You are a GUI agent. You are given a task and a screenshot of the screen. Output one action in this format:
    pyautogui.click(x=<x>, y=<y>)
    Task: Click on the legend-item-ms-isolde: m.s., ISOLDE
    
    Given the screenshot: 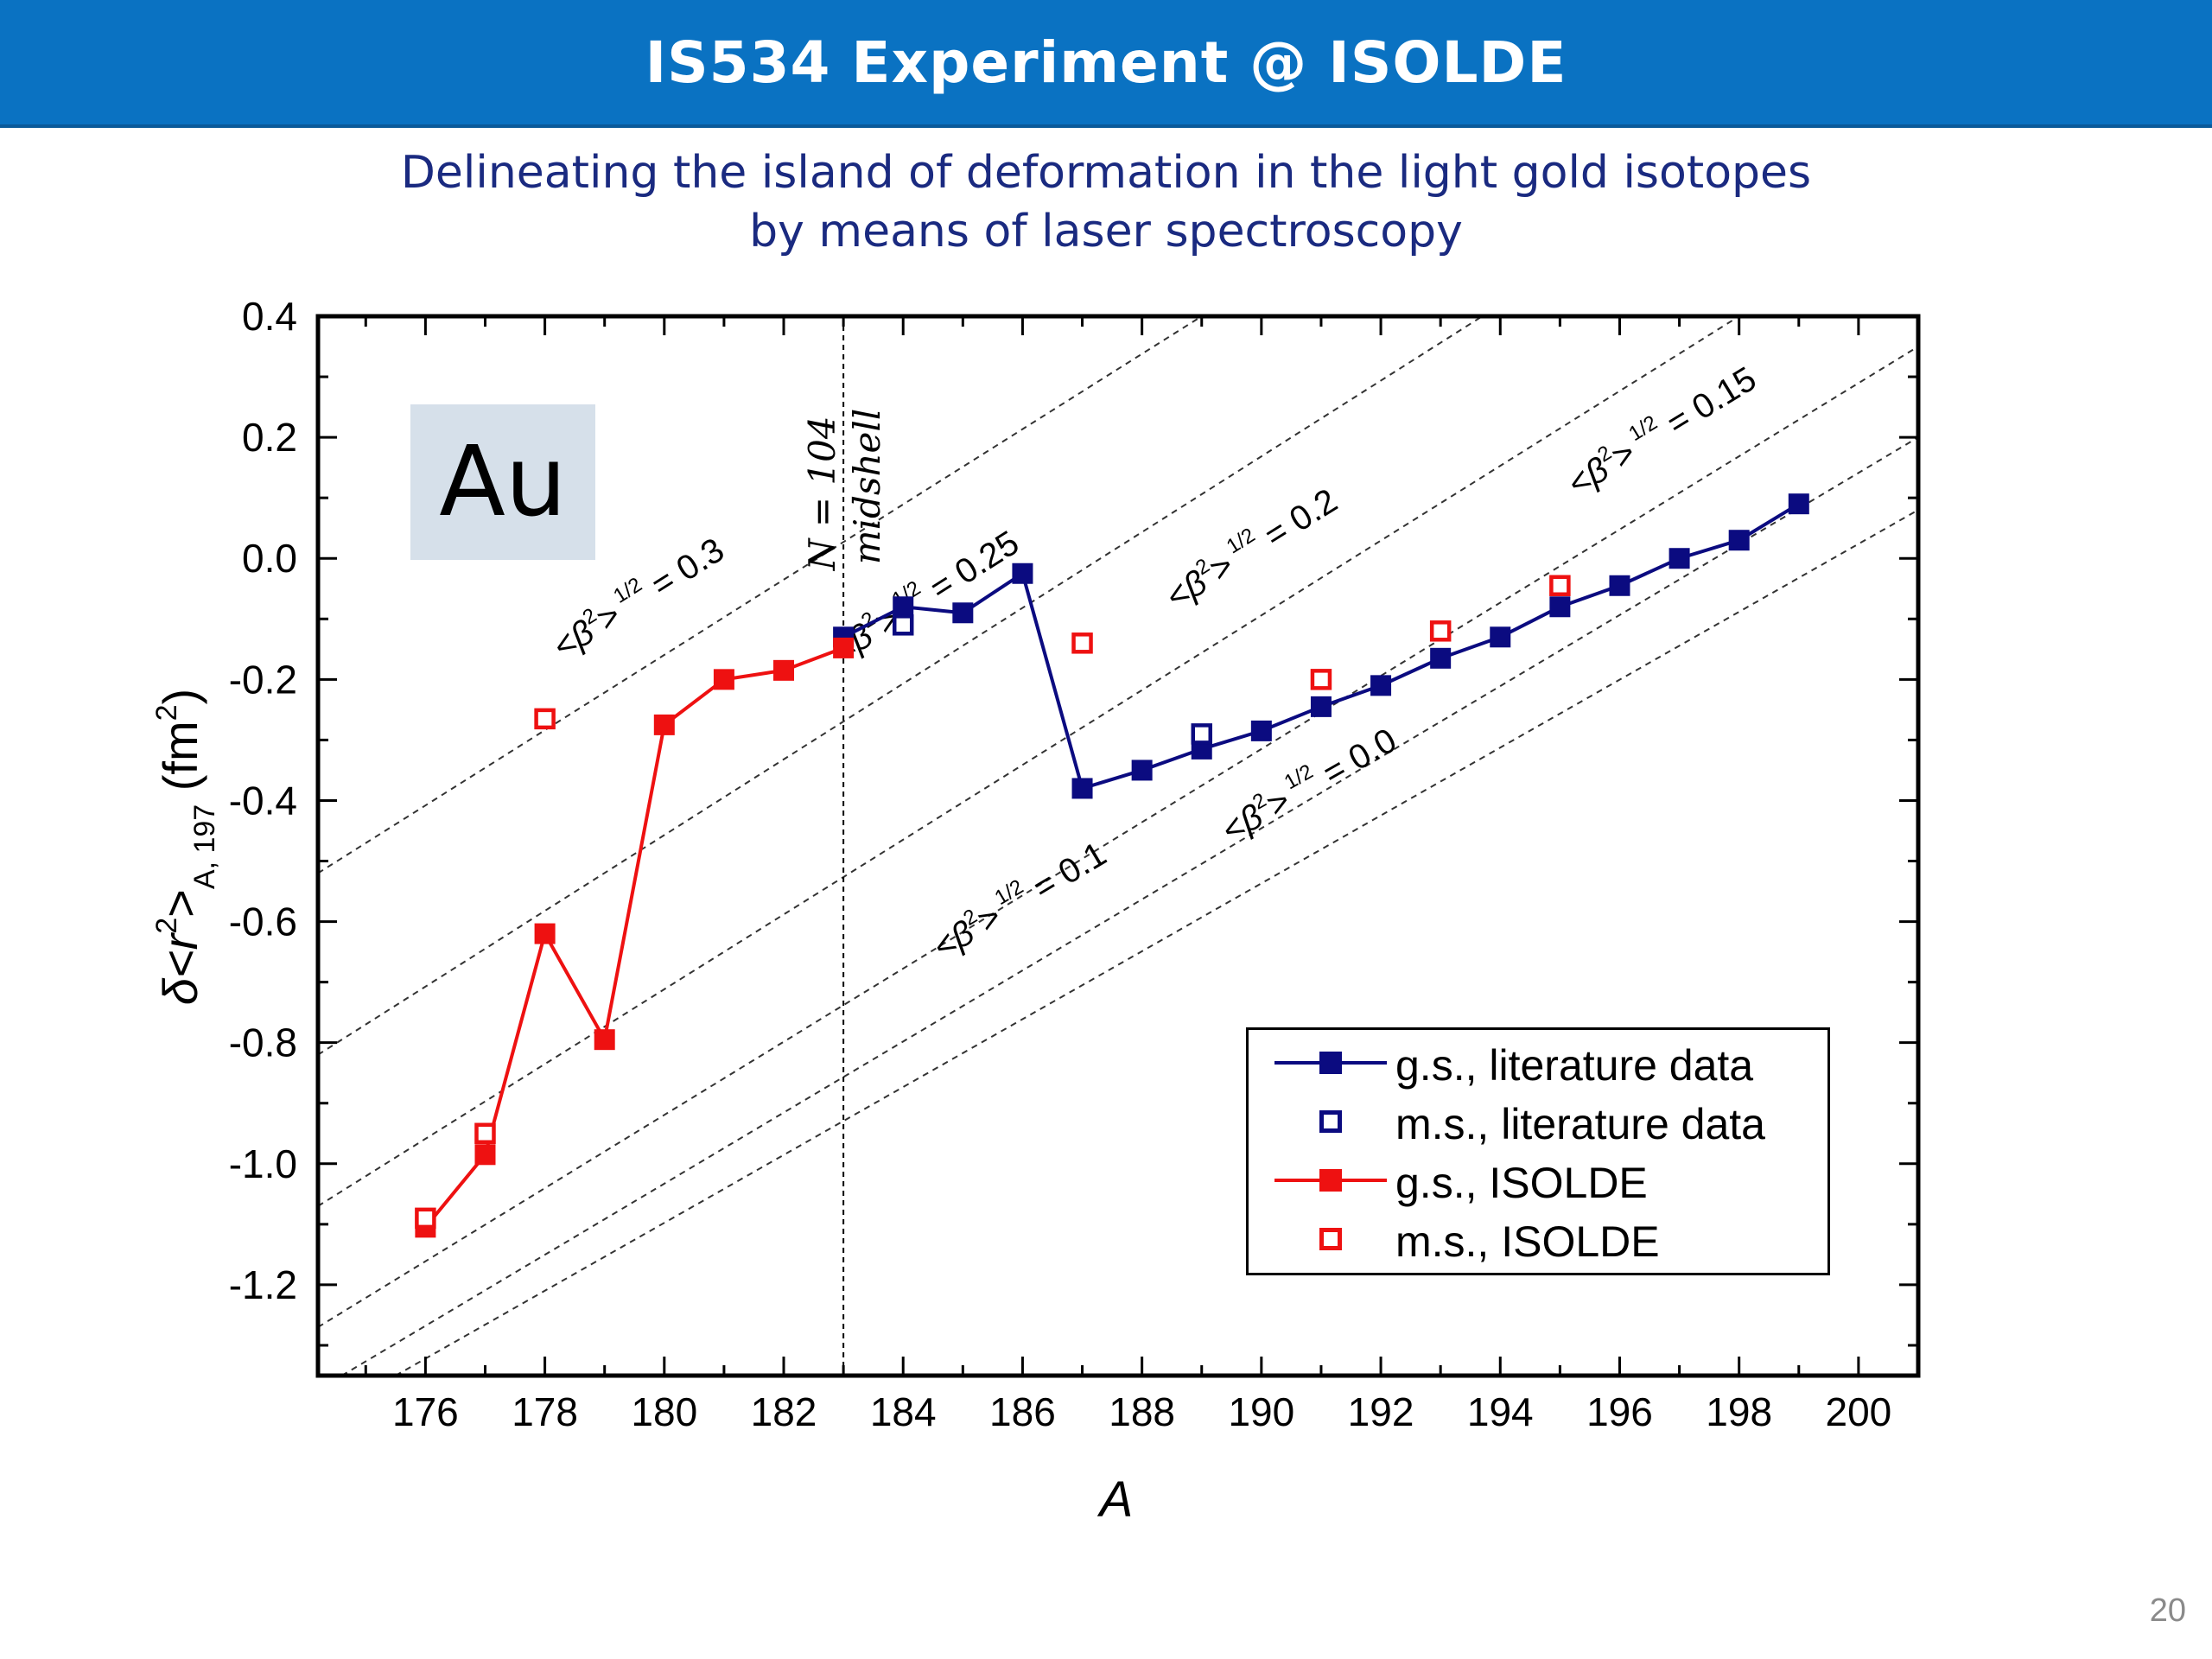 What is the action you would take?
    pyautogui.click(x=1538, y=1239)
    